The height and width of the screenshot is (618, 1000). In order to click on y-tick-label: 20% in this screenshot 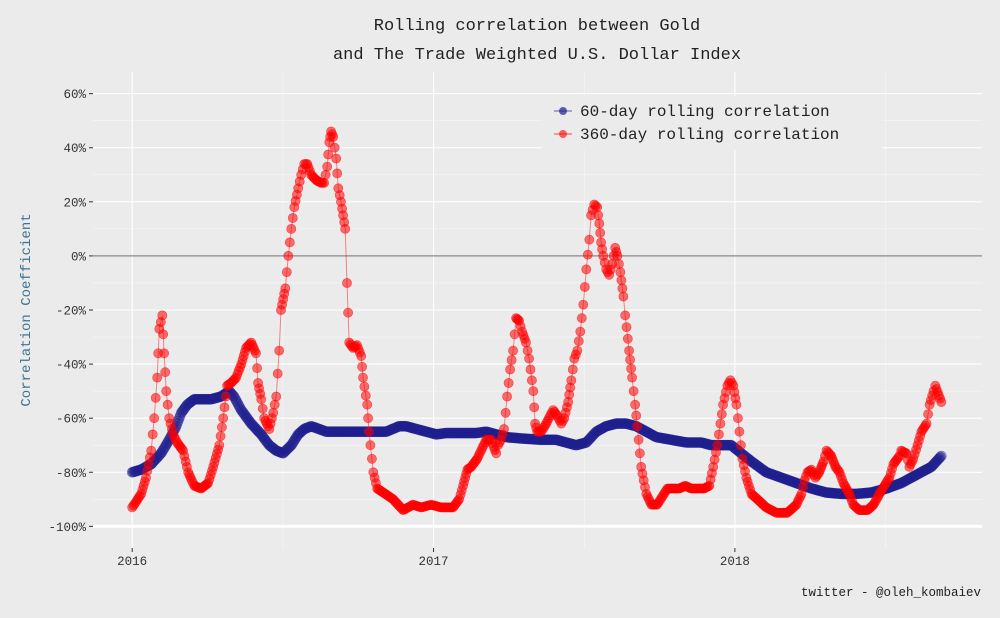, I will do `click(74, 203)`.